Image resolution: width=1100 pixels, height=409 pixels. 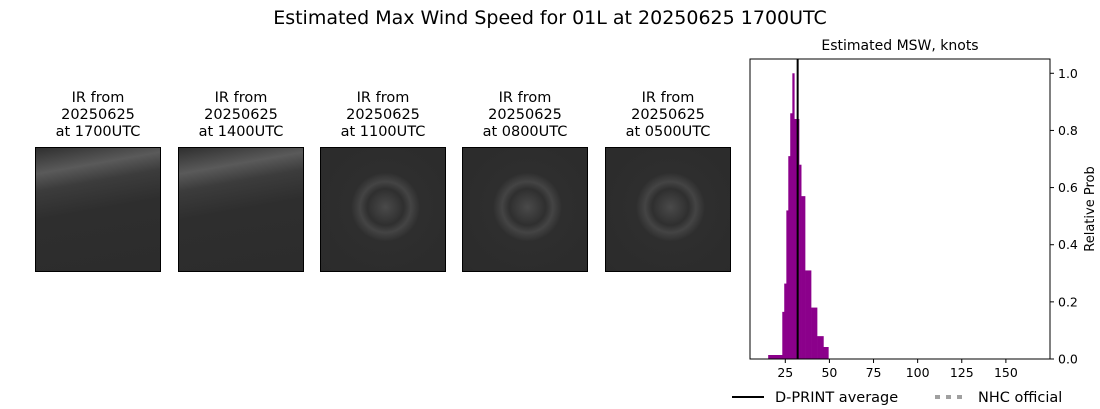 I want to click on y-tick-label: 0.0, so click(x=1068, y=359).